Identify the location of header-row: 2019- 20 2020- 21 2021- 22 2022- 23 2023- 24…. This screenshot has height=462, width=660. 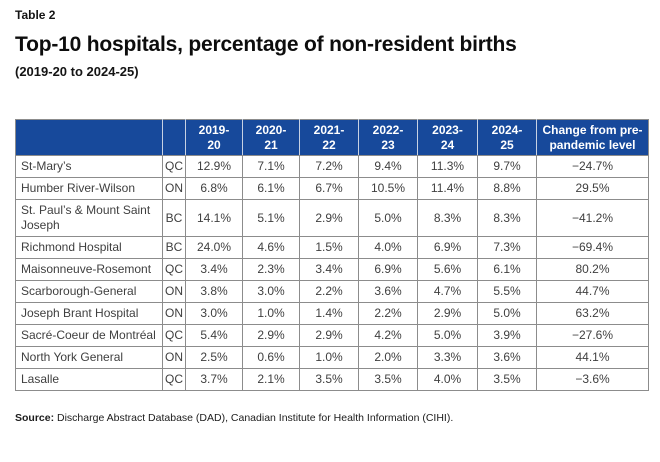
(332, 137).